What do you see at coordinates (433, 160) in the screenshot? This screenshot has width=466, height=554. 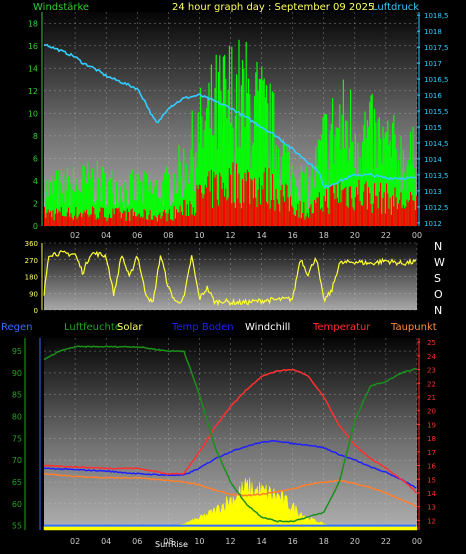 I see `pressure-y-tick: 1014` at bounding box center [433, 160].